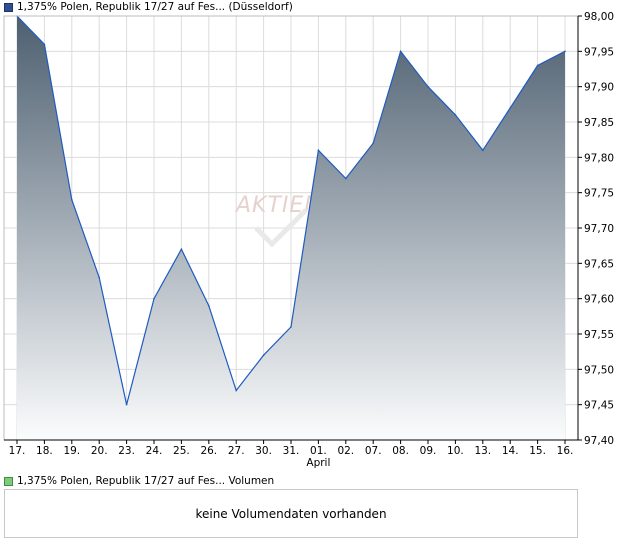  Describe the element at coordinates (44, 451) in the screenshot. I see `x-tick-label: 18.` at that location.